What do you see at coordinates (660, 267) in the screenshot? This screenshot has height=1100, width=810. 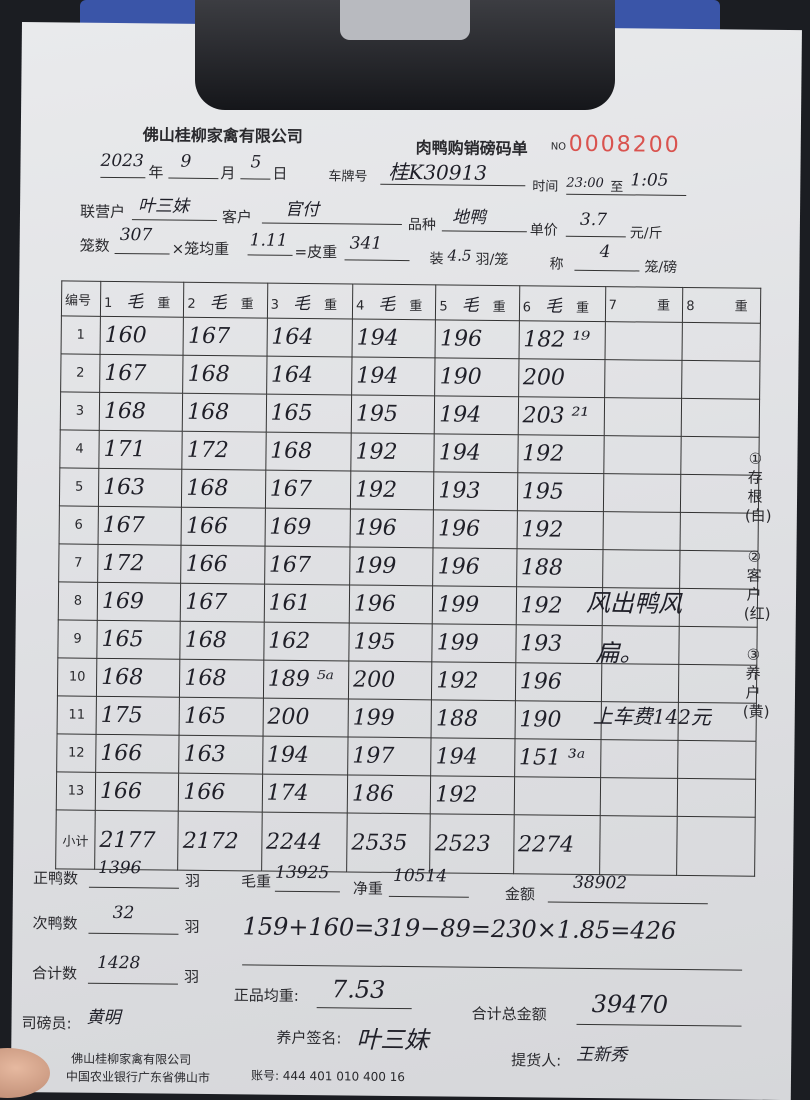 I see `scale-unit: 笼/磅` at bounding box center [660, 267].